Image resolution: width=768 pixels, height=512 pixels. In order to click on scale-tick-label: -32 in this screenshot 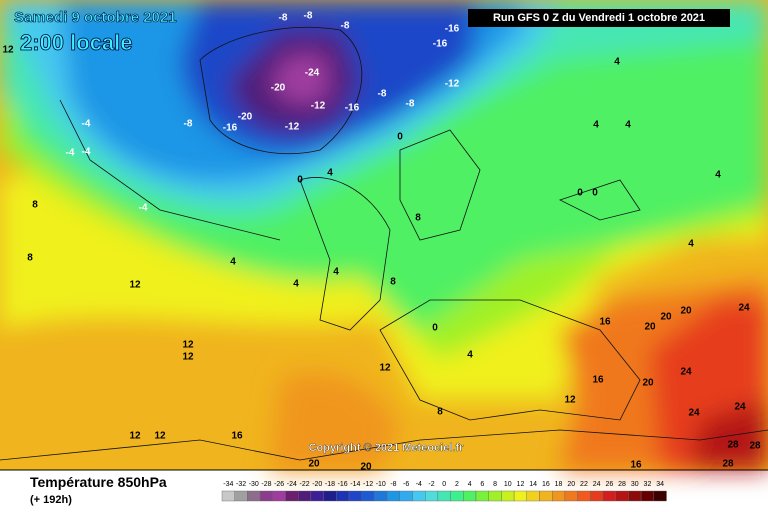, I will do `click(241, 484)`.